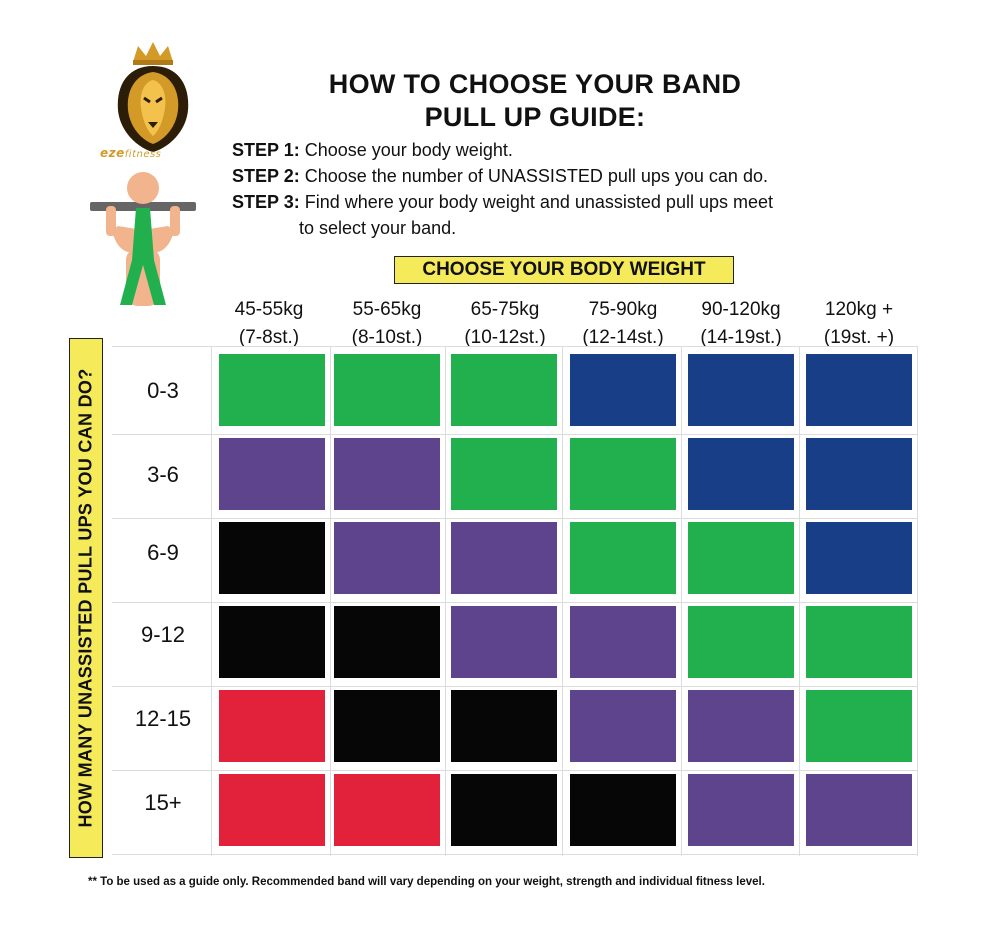  I want to click on page-title: HOW TO CHOOSE YOUR BAND PULL UP GUIDE:, so click(535, 101).